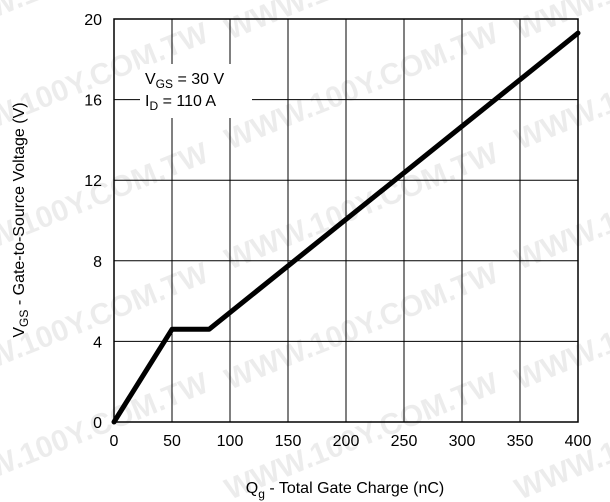 Image resolution: width=610 pixels, height=502 pixels. I want to click on x-tick-label: 150, so click(288, 441).